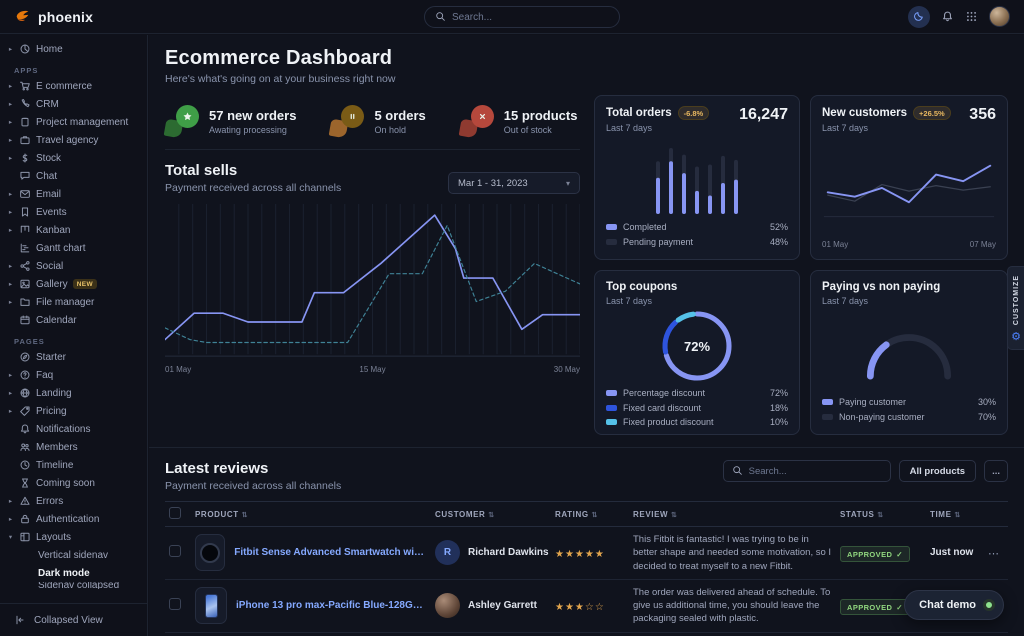  I want to click on clock-icon, so click(25, 465).